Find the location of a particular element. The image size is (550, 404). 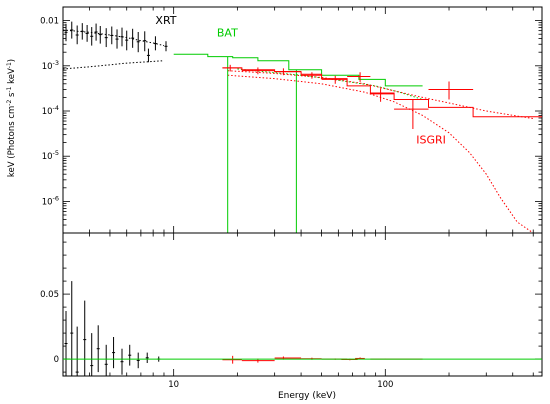

bat-label: BAT is located at coordinates (227, 32).